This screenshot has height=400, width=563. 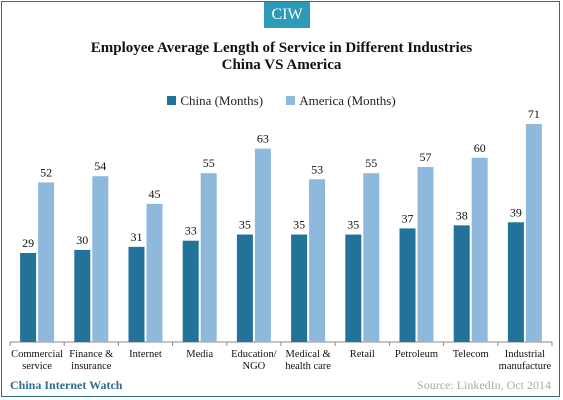 What do you see at coordinates (525, 354) in the screenshot?
I see `x-tick-label: Industrial` at bounding box center [525, 354].